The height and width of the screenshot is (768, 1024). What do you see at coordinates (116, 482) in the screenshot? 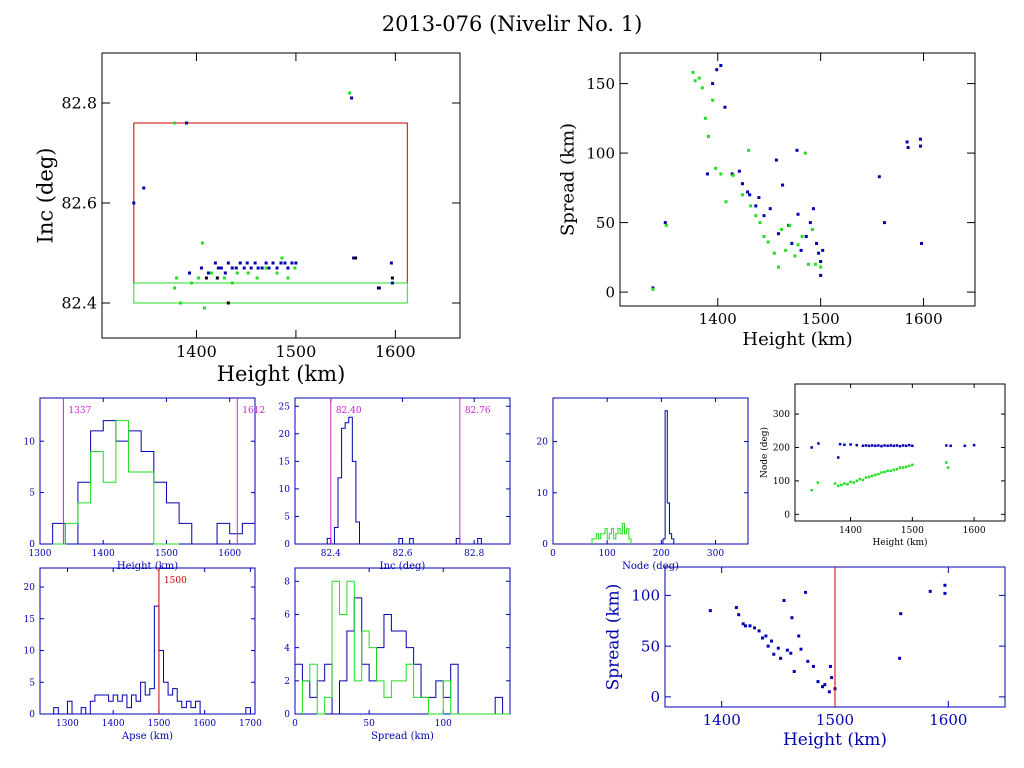
I see `green-histogram-series` at bounding box center [116, 482].